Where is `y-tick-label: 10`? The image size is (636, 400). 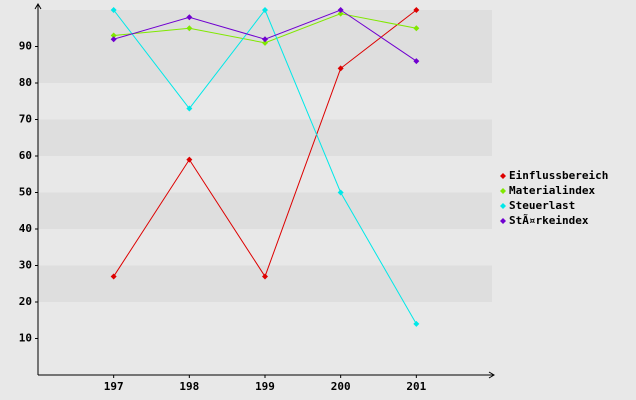
y-tick-label: 10 is located at coordinates (25, 338).